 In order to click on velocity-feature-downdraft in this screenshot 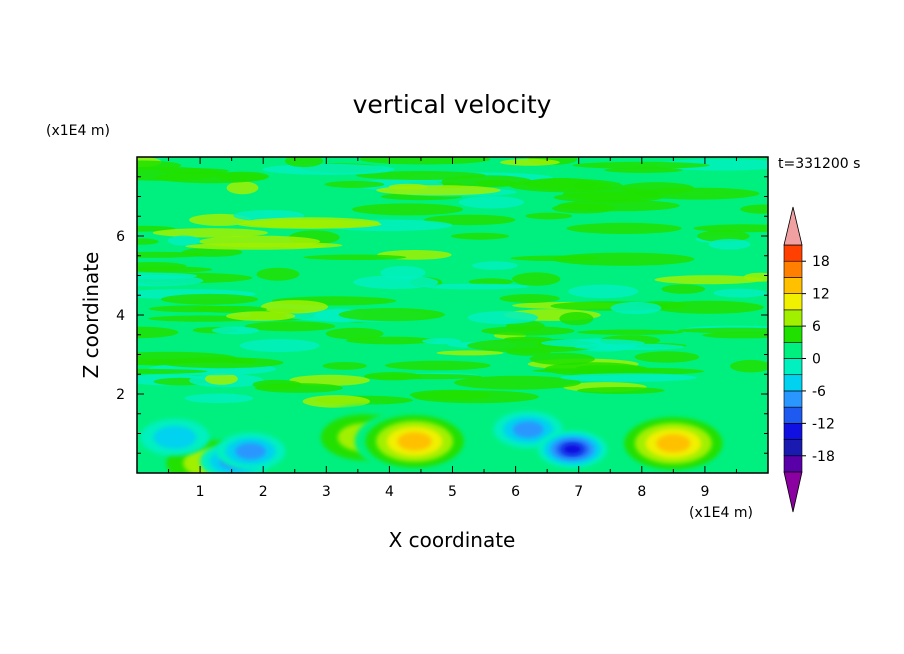, I will do `click(250, 451)`.